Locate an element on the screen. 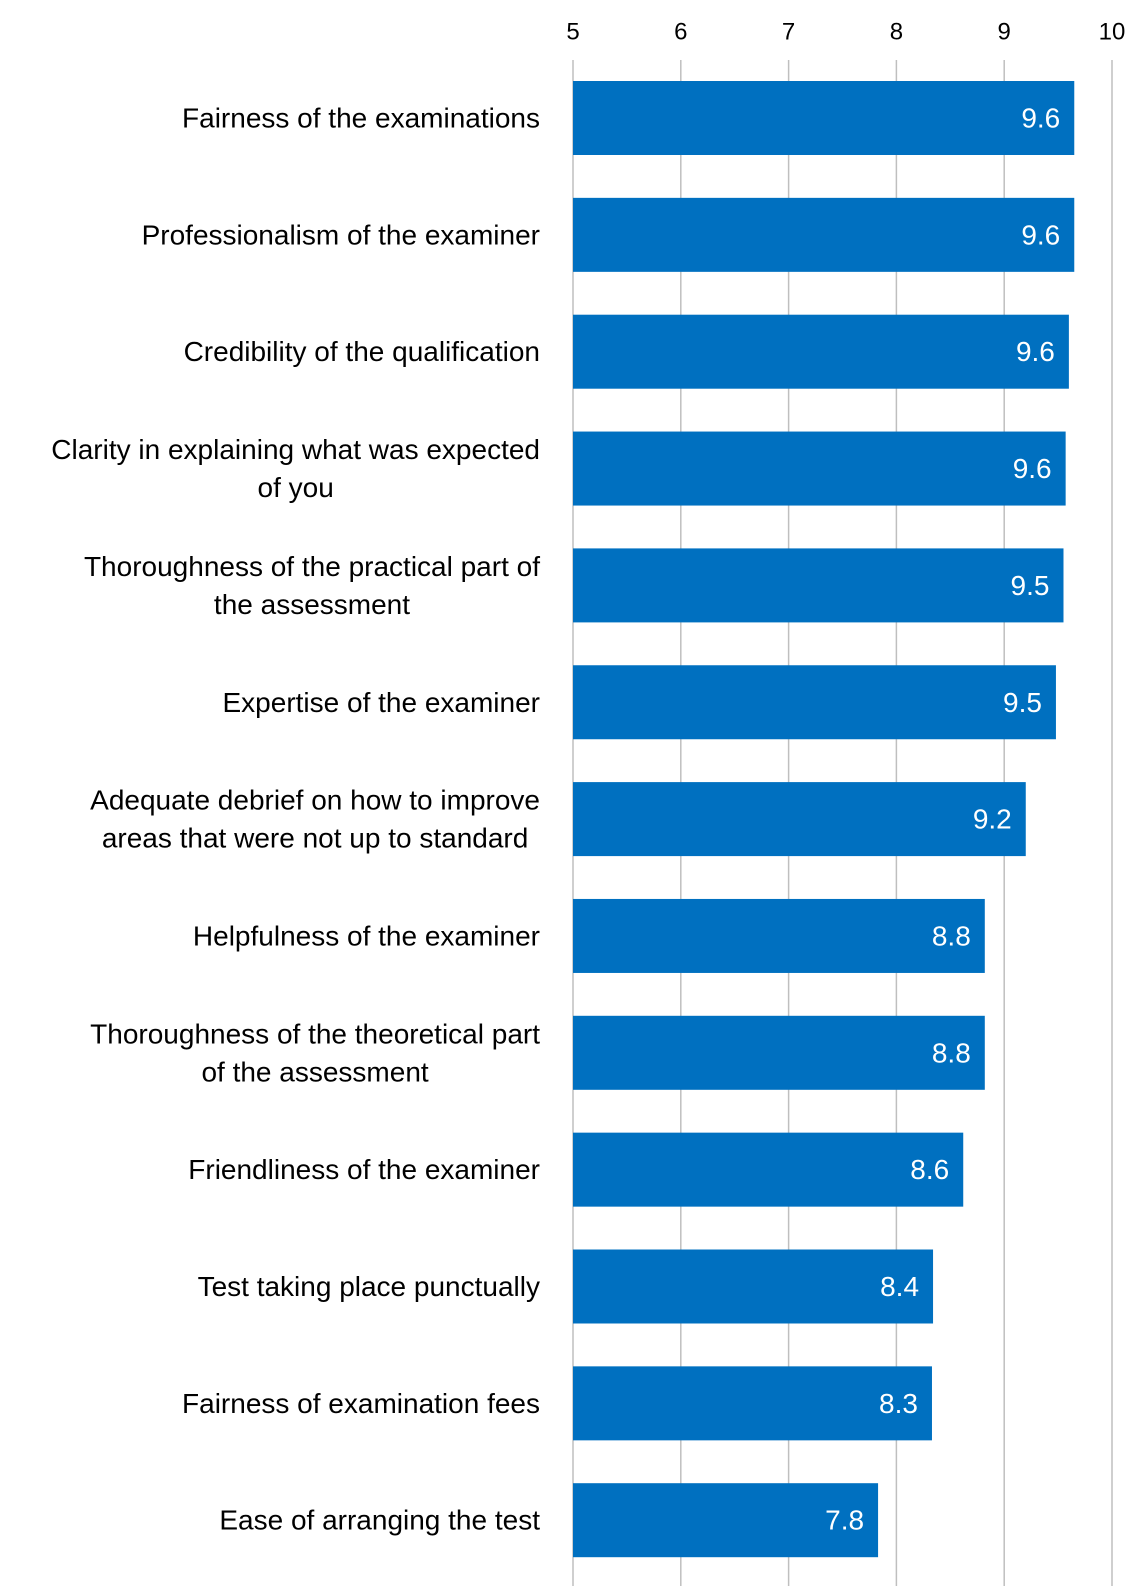 Image resolution: width=1148 pixels, height=1586 pixels. category-label: Professionalism of the examiner is located at coordinates (341, 234).